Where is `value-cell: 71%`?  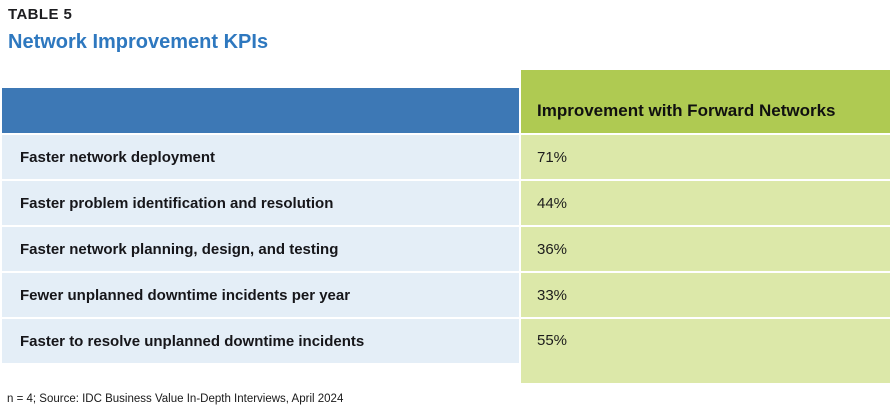 value-cell: 71% is located at coordinates (705, 157).